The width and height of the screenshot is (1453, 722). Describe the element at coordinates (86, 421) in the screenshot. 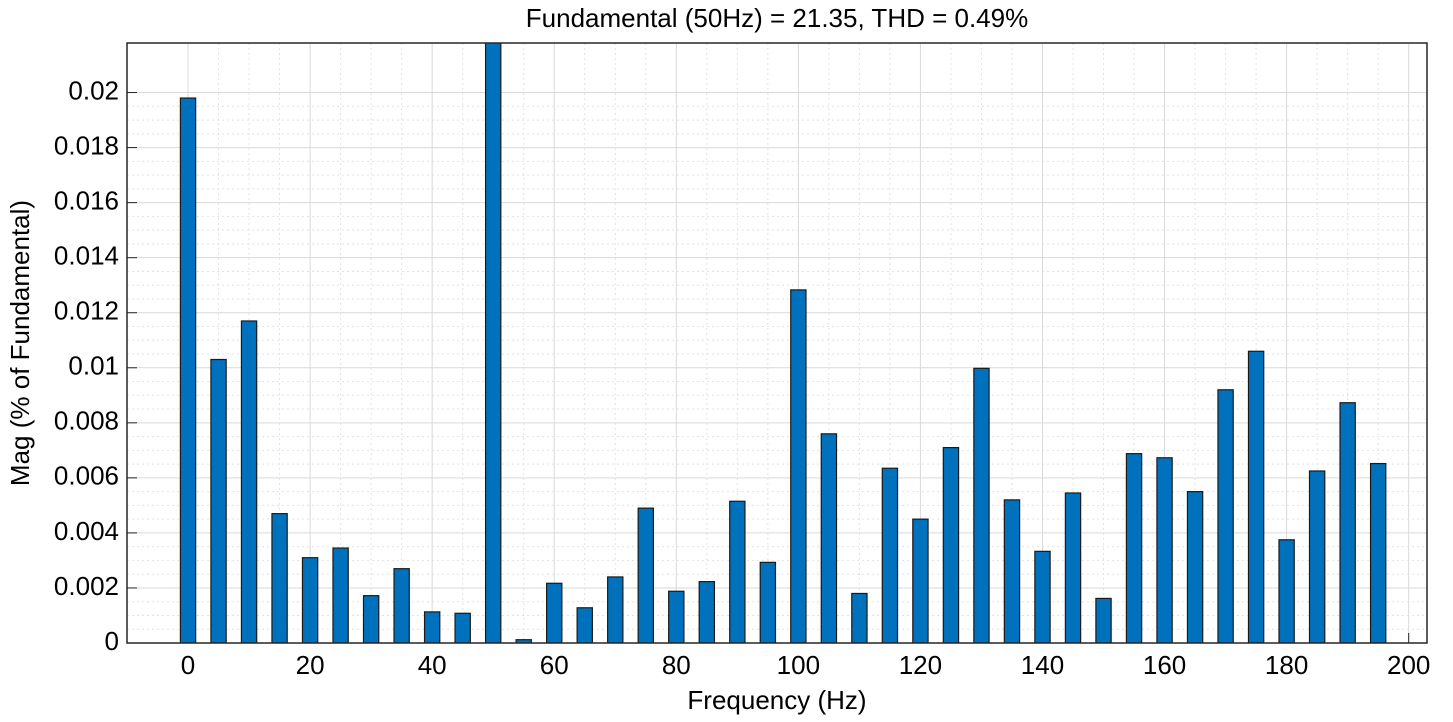

I see `y-tick-label: 0.008` at that location.